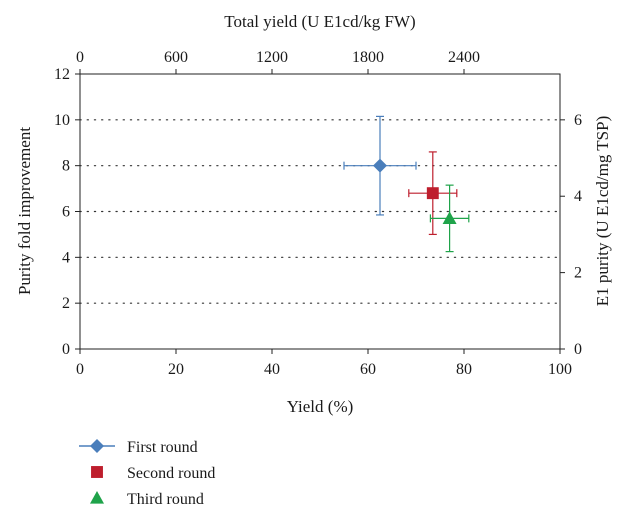 The height and width of the screenshot is (508, 627). I want to click on data-point-triangle, so click(449, 217).